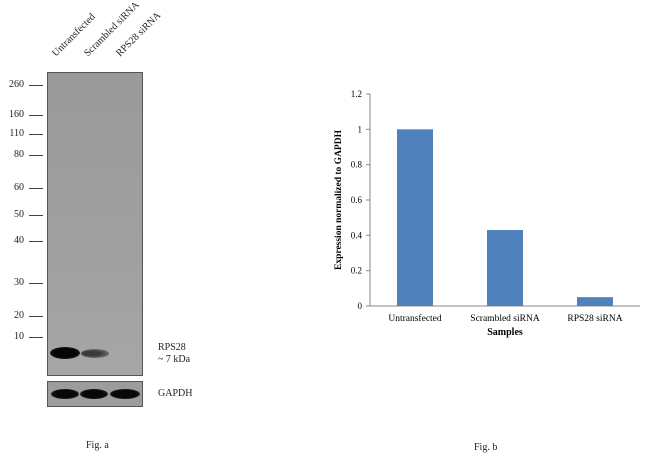  I want to click on band-label-rps28: RPS28, so click(172, 347).